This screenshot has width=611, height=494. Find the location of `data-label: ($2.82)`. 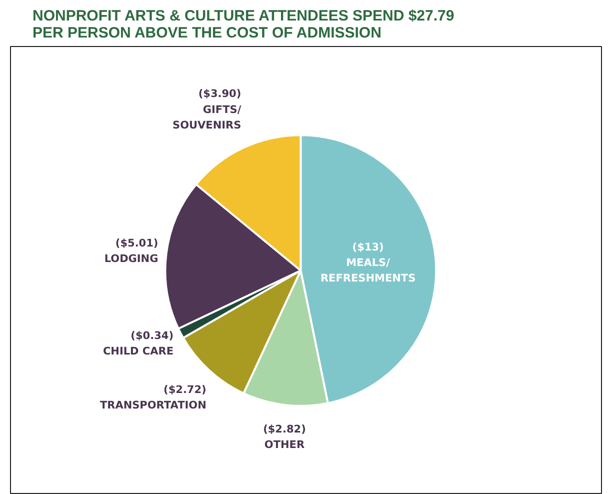

data-label: ($2.82) is located at coordinates (284, 429).